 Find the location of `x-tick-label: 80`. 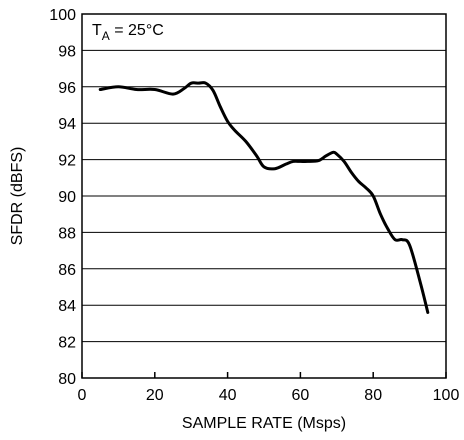

x-tick-label: 80 is located at coordinates (373, 395).